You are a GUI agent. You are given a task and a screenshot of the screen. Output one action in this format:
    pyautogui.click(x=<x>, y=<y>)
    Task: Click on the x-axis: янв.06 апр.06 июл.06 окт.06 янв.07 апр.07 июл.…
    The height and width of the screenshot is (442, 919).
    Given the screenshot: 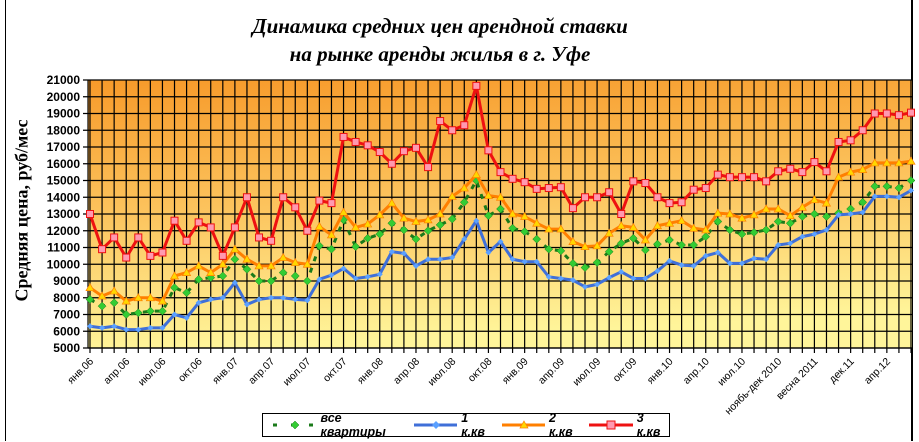 What is the action you would take?
    pyautogui.click(x=479, y=387)
    